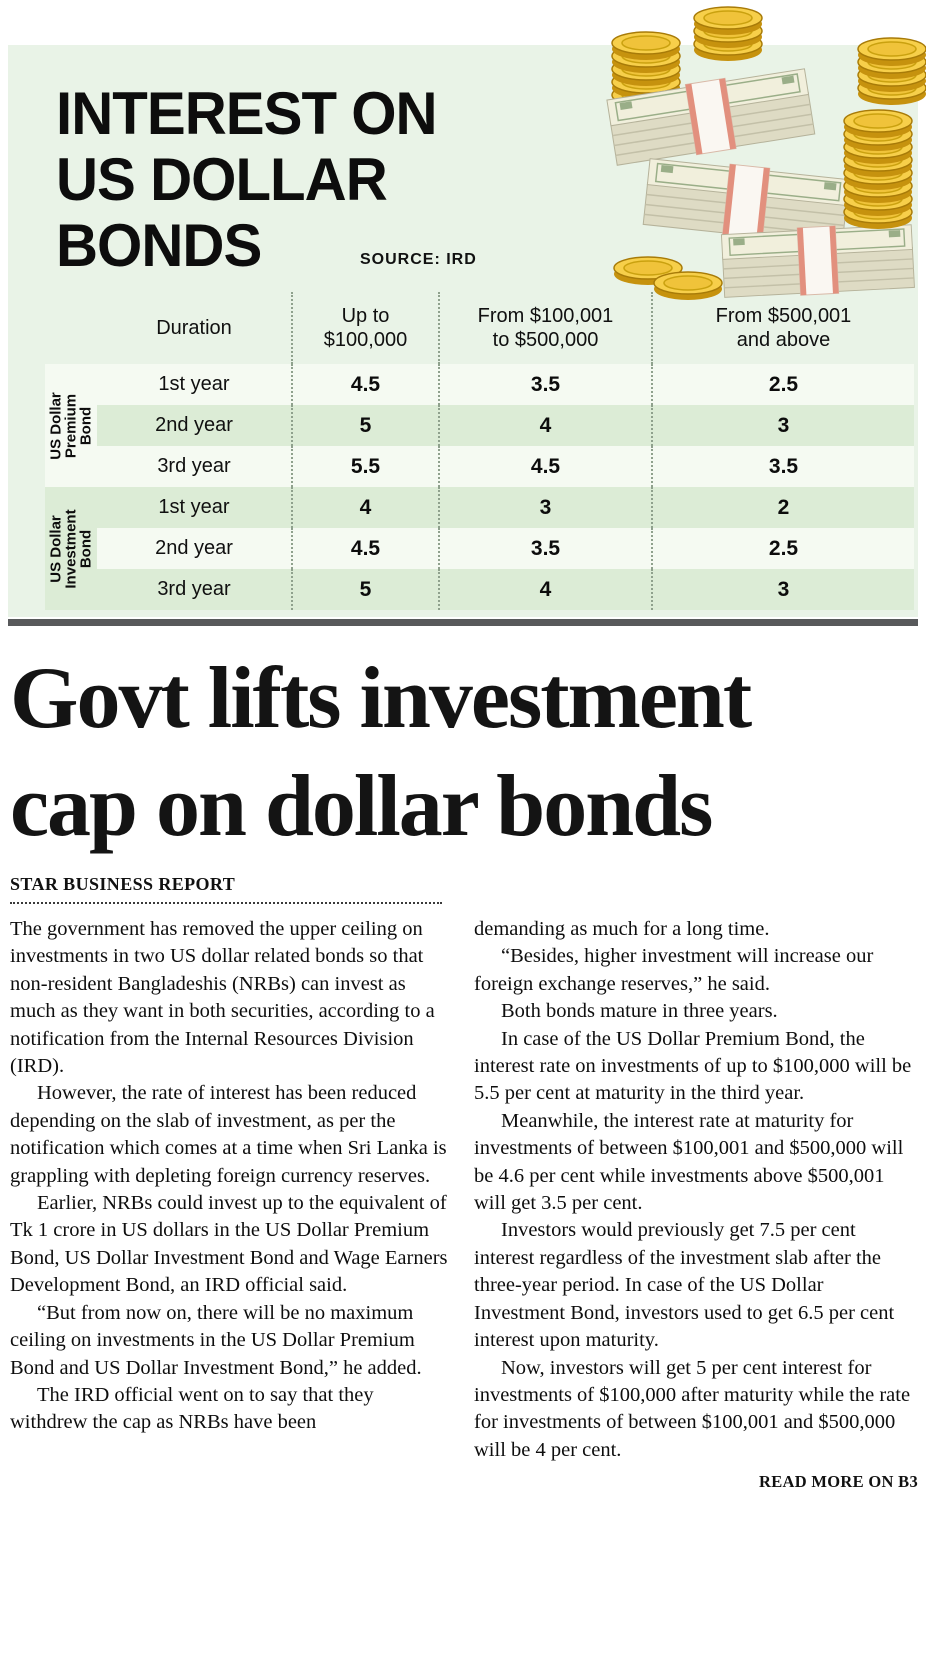 The image size is (926, 1670). Describe the element at coordinates (639, 1011) in the screenshot. I see `paragraph: Both bonds mature in three years.` at that location.